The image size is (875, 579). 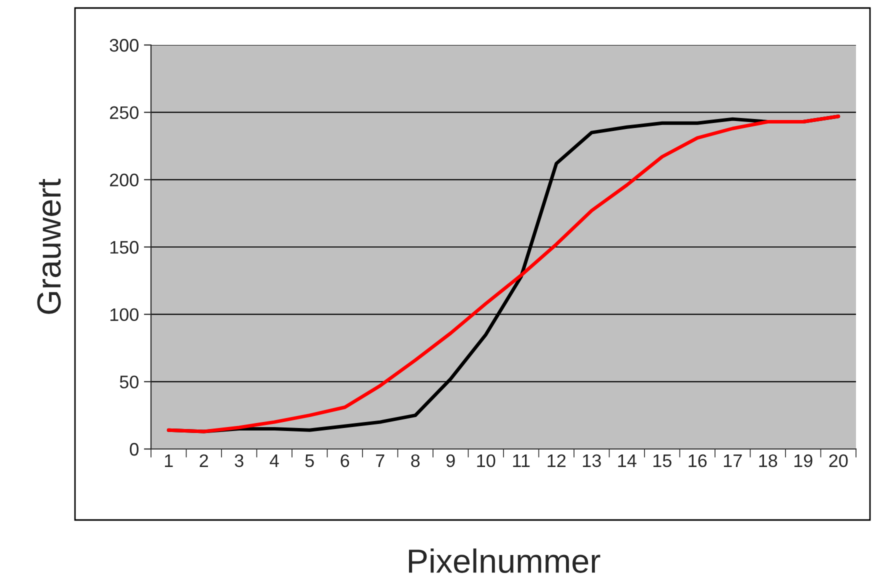 What do you see at coordinates (124, 315) in the screenshot?
I see `y-tick-label: 100` at bounding box center [124, 315].